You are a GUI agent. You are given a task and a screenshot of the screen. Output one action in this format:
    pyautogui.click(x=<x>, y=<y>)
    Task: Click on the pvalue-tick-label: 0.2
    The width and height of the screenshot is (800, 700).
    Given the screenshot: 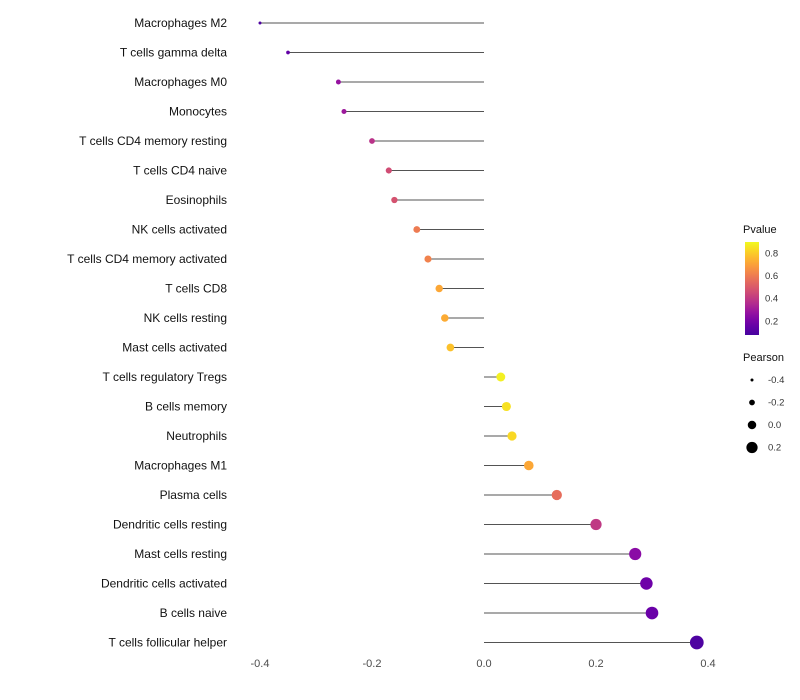 What is the action you would take?
    pyautogui.click(x=771, y=321)
    